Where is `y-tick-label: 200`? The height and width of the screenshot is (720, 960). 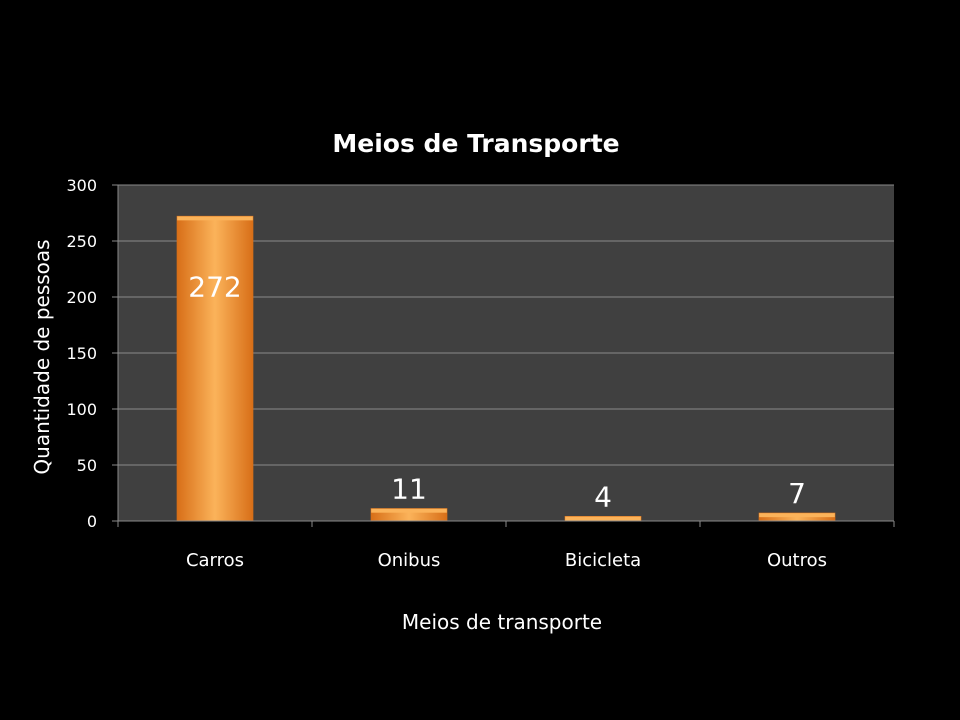 y-tick-label: 200 is located at coordinates (81, 297).